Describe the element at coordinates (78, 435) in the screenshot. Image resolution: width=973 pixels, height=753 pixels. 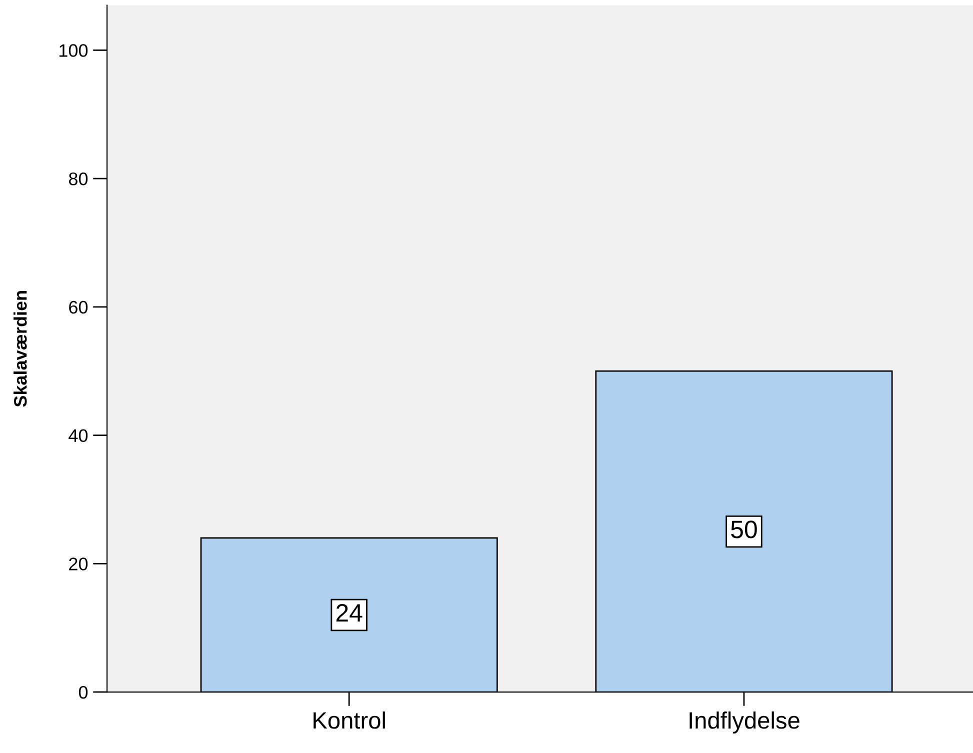
I see `y-tick-label: 40` at that location.